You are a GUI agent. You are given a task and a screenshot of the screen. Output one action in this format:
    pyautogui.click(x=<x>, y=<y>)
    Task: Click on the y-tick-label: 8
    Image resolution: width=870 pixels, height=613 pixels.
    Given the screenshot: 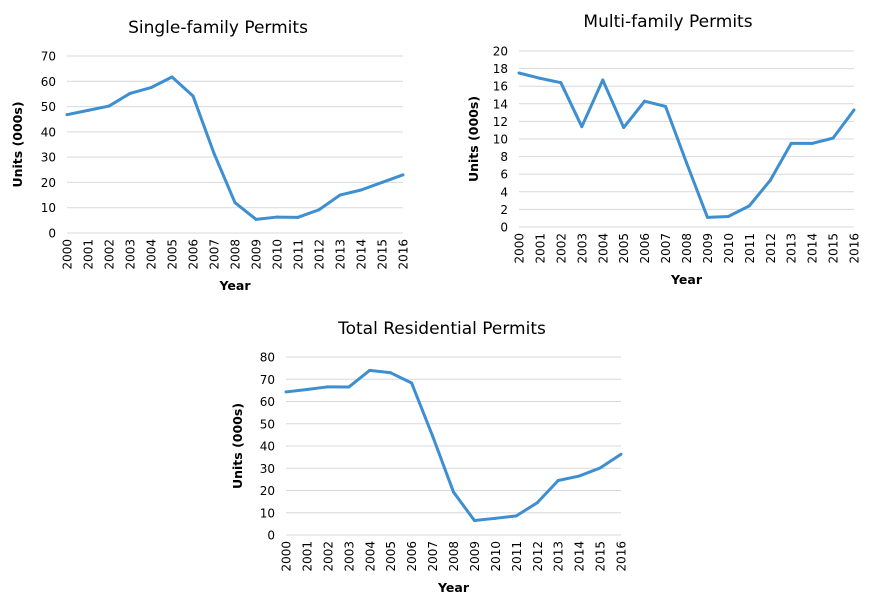 What is the action you would take?
    pyautogui.click(x=504, y=157)
    